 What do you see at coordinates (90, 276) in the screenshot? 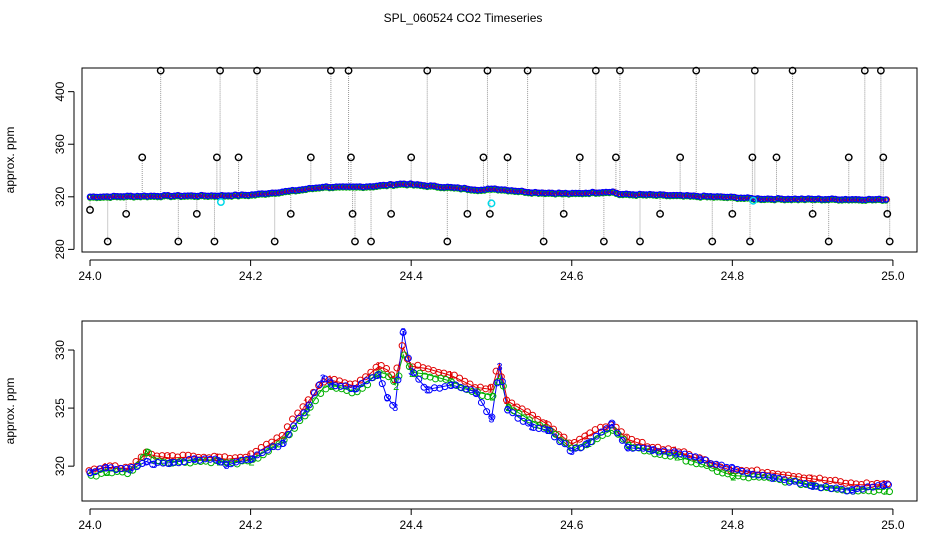
I see `top-x-tick-label: 24.0` at bounding box center [90, 276].